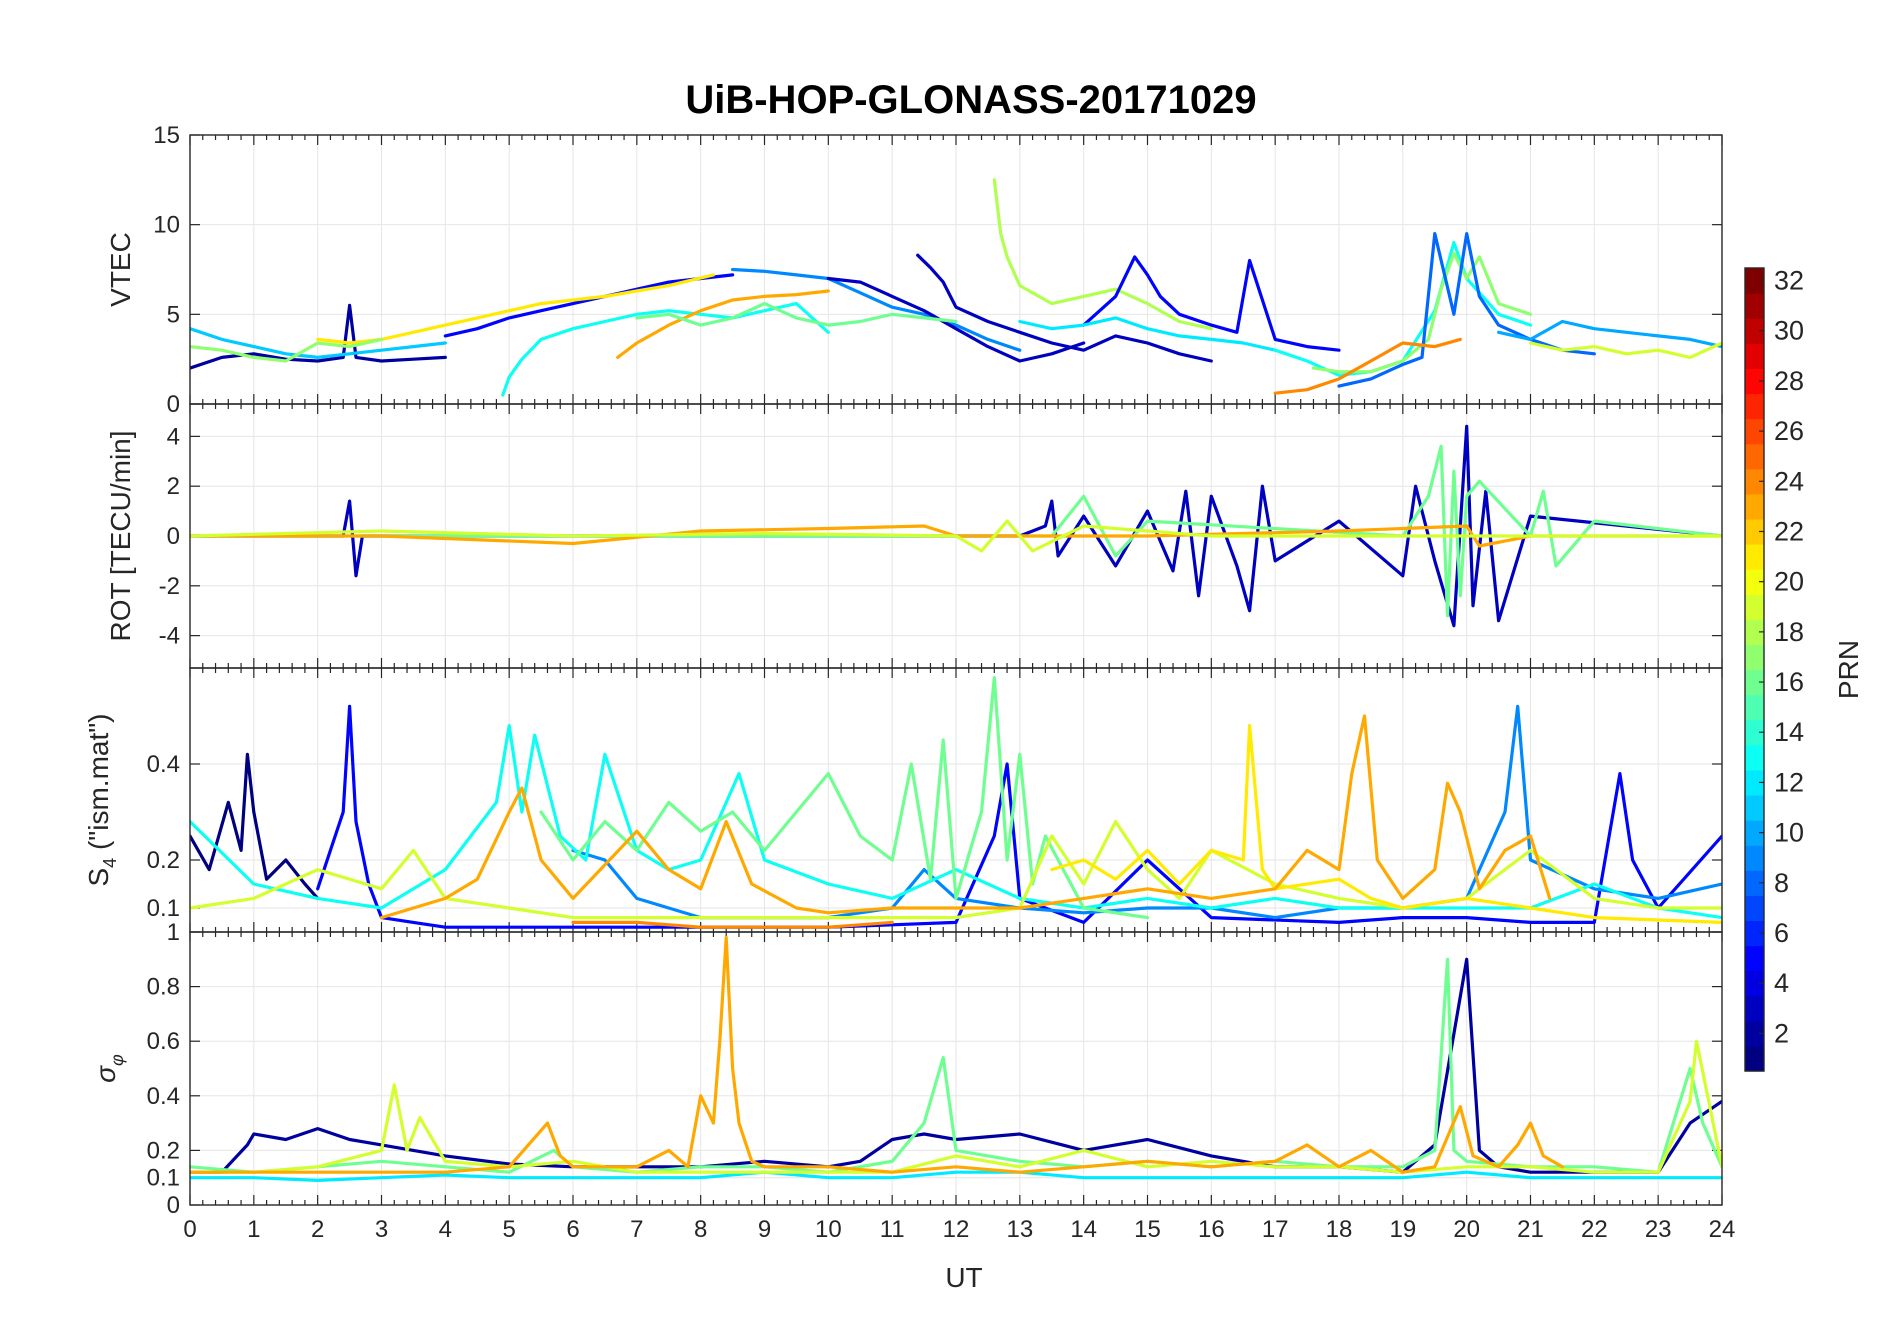 This screenshot has width=1902, height=1330. What do you see at coordinates (1781, 883) in the screenshot?
I see `colorbar-tick-label: 8` at bounding box center [1781, 883].